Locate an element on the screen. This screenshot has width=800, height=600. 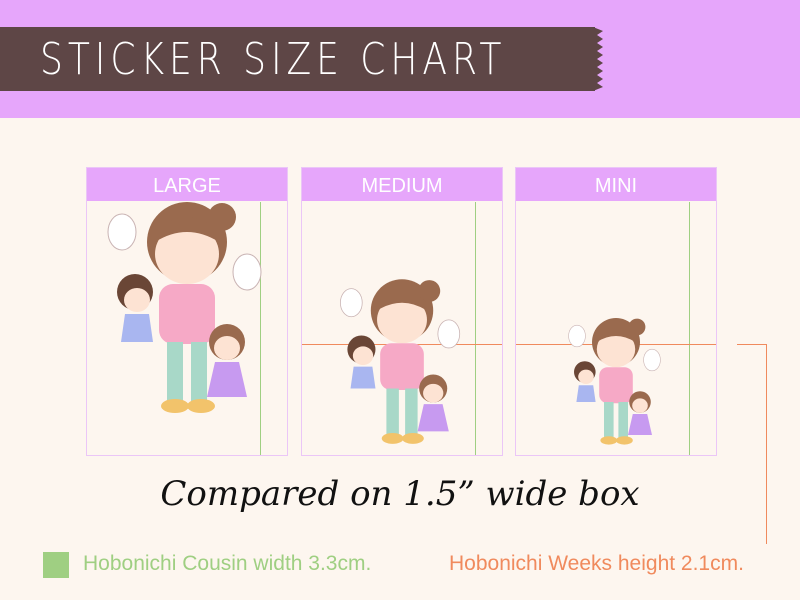
size-label: MEDIUM is located at coordinates (402, 184).